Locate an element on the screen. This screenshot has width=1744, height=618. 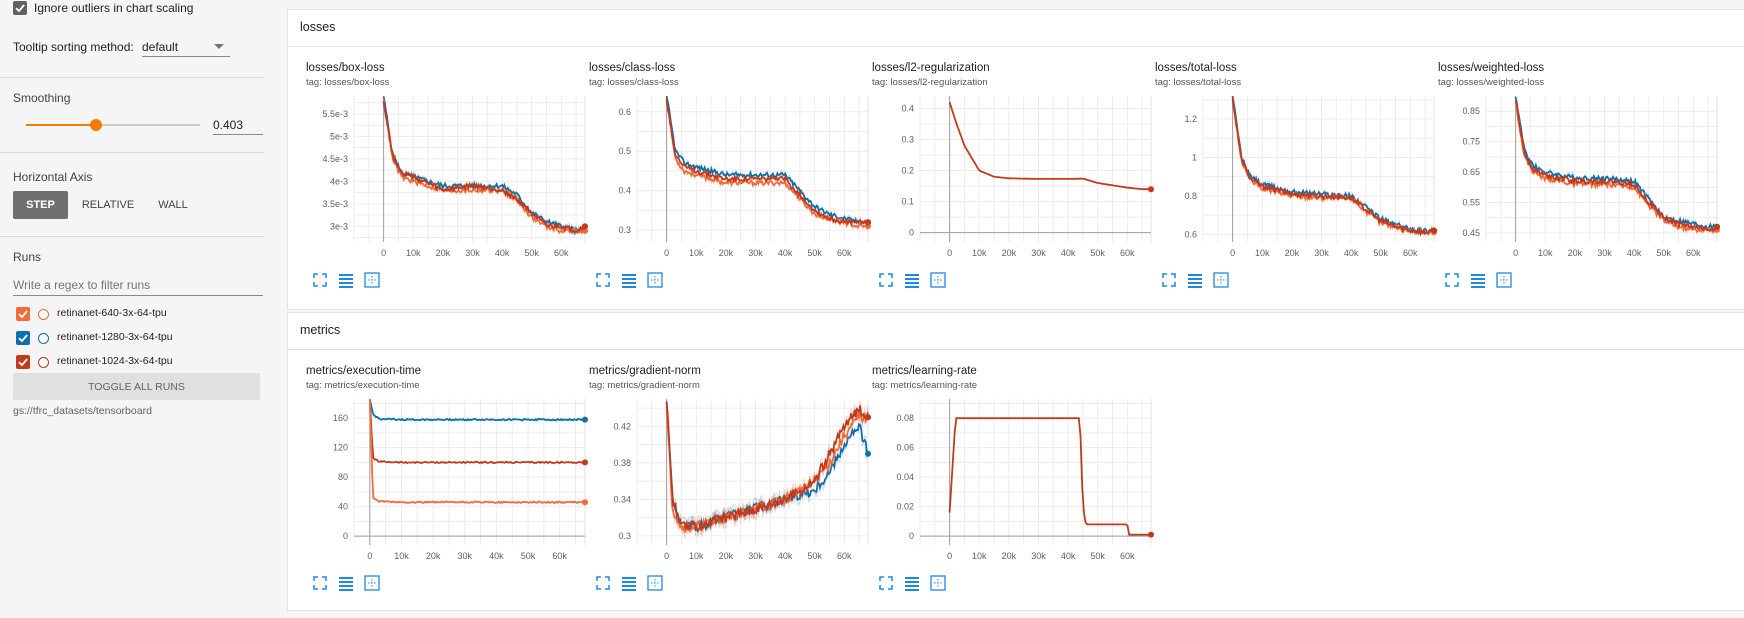
section-metrics-title: metrics is located at coordinates (320, 330).